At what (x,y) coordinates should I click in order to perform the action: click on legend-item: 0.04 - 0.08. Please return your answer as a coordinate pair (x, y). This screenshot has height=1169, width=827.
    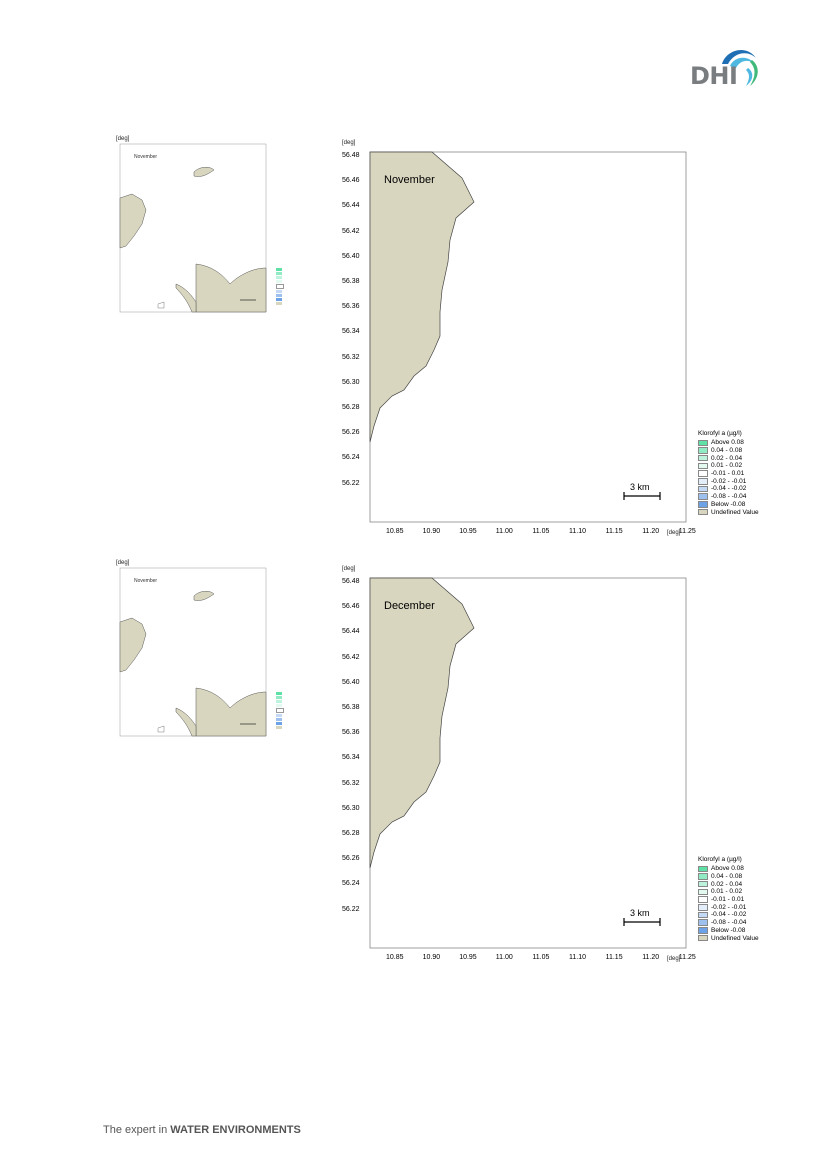
    Looking at the image, I should click on (738, 451).